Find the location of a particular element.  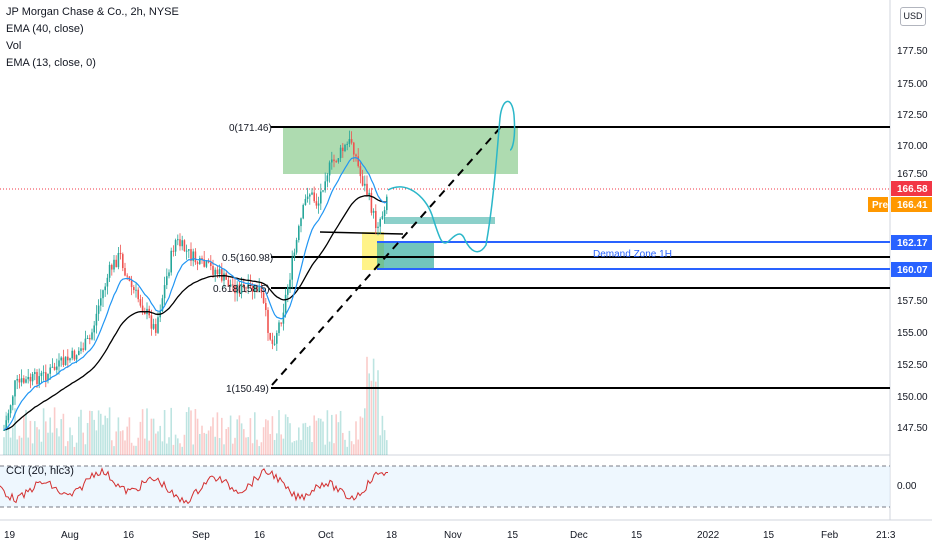

fib-label-0: 0(171.46) is located at coordinates (250, 128).